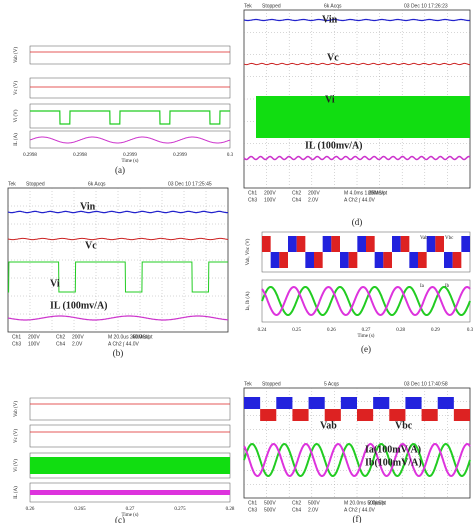  I want to click on label: (e), so click(366, 349).